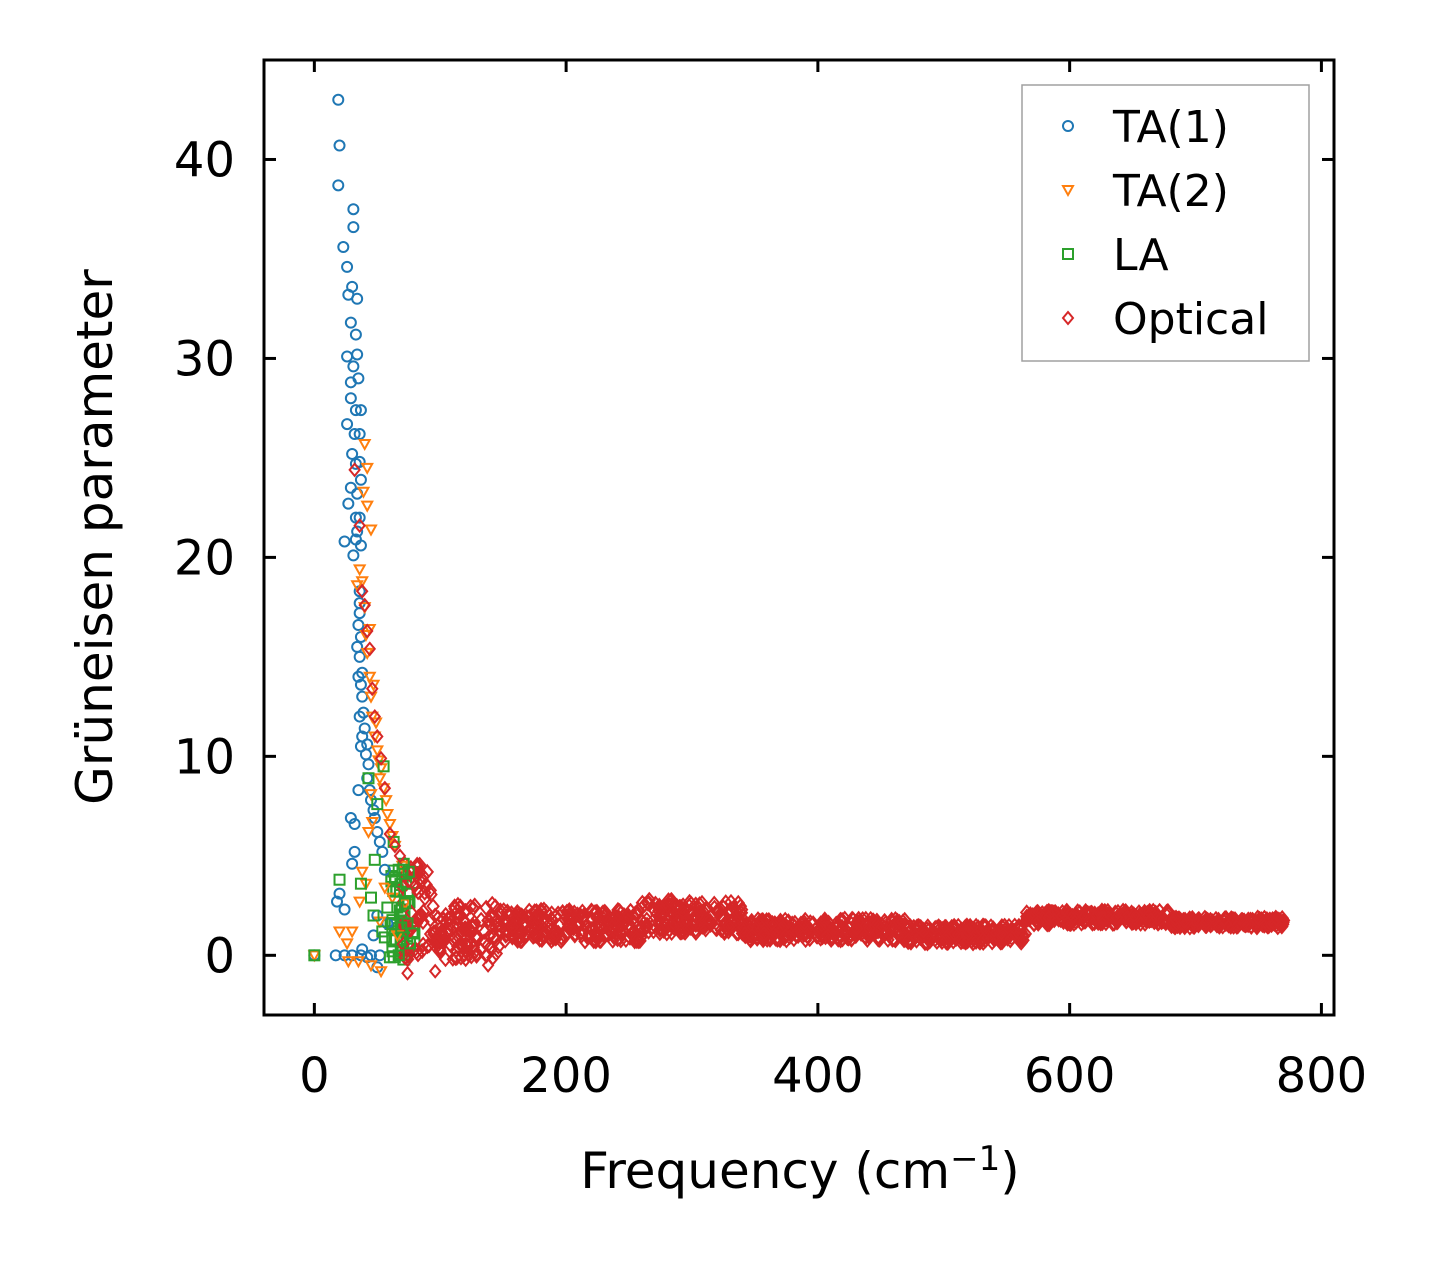  Describe the element at coordinates (566, 1076) in the screenshot. I see `x-tick-label: 200` at that location.